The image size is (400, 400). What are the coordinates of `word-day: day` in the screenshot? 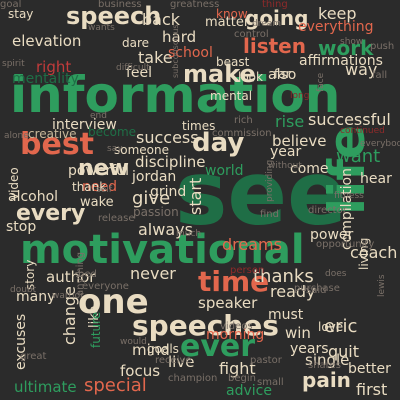 It's located at (218, 143).